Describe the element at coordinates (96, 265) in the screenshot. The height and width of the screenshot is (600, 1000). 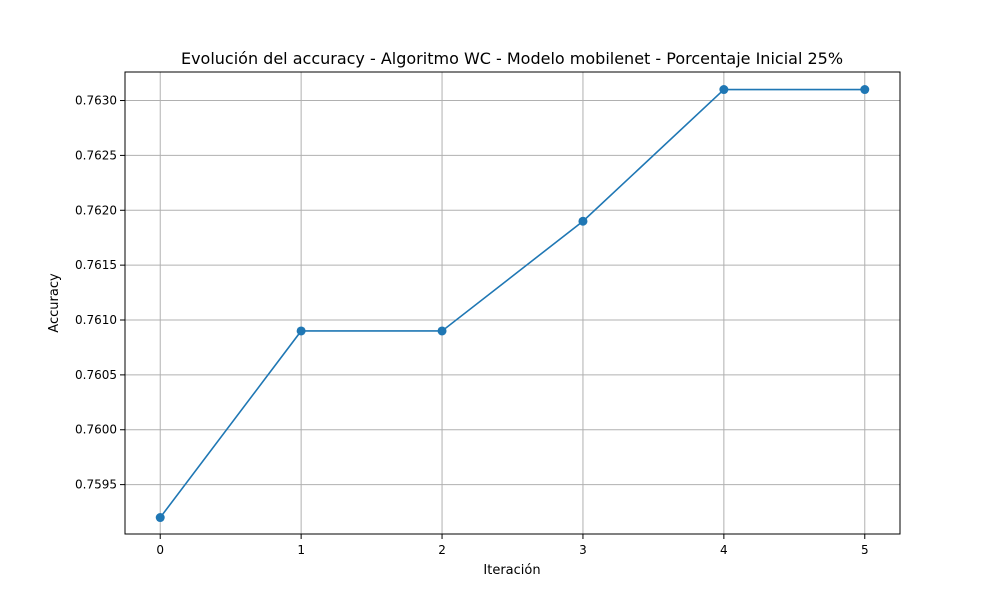
I see `y-tick-label: 0.7615` at that location.